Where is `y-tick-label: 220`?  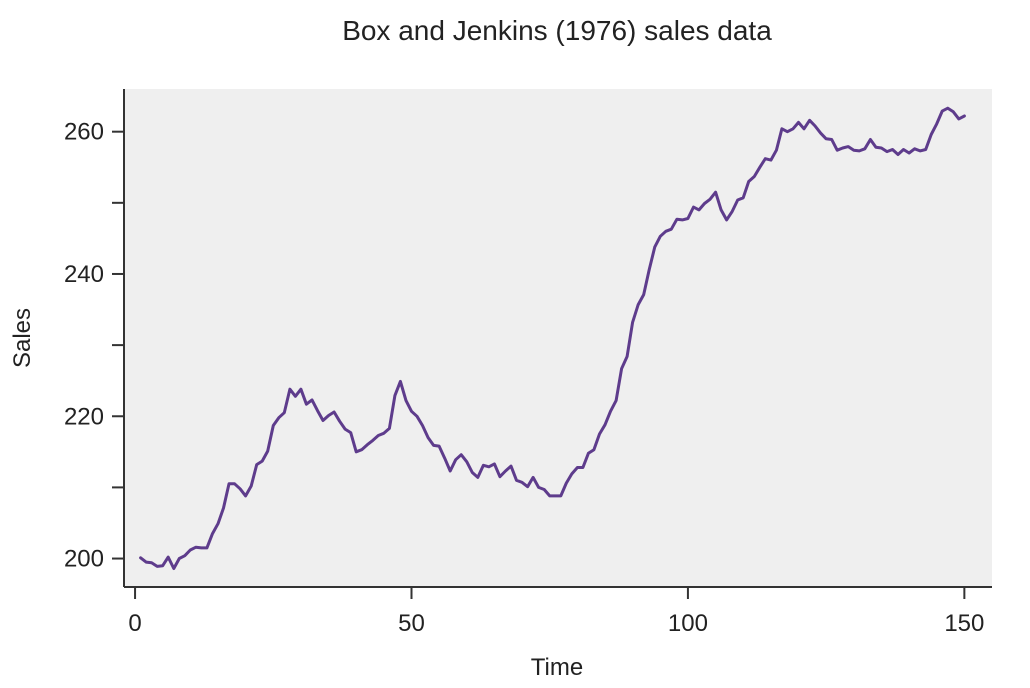 y-tick-label: 220 is located at coordinates (84, 416).